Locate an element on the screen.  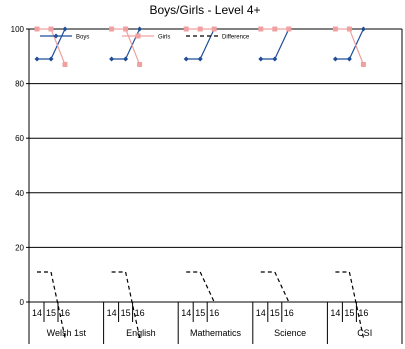
group-label: English is located at coordinates (141, 333).